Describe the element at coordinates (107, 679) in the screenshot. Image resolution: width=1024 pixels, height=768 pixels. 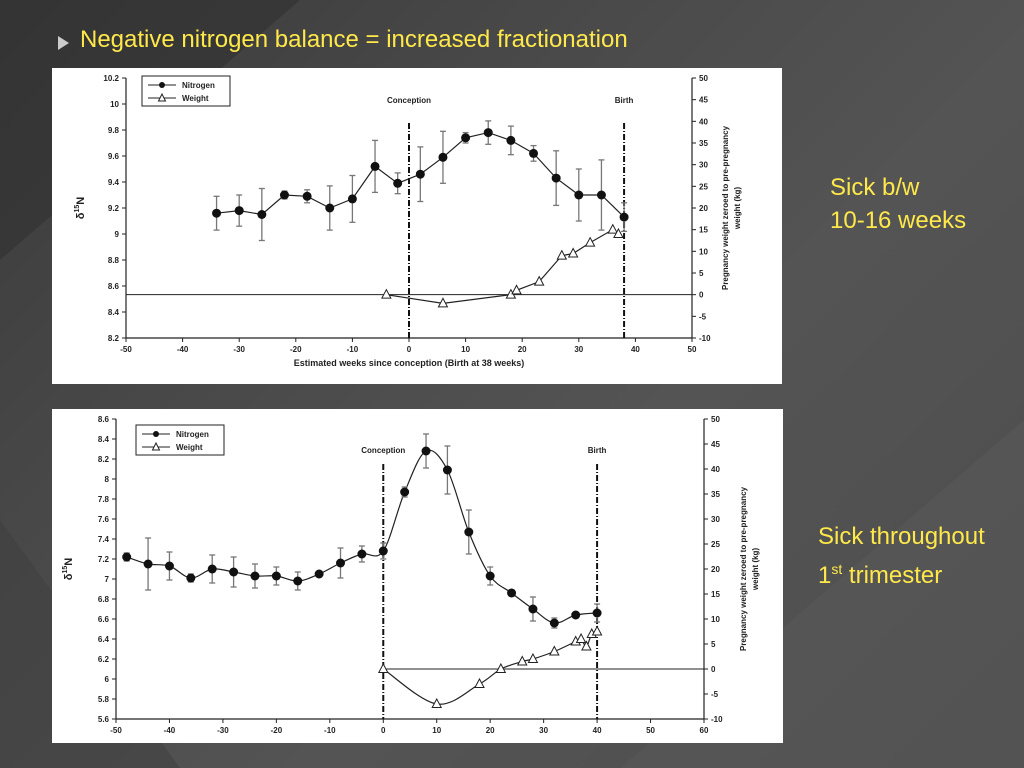
I see `y-tick-label-left: 6` at that location.